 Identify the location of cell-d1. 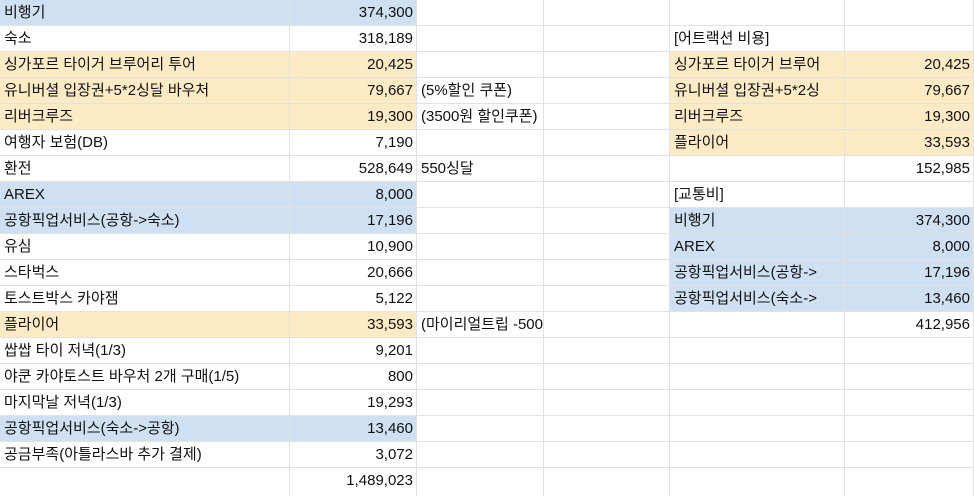
(607, 13).